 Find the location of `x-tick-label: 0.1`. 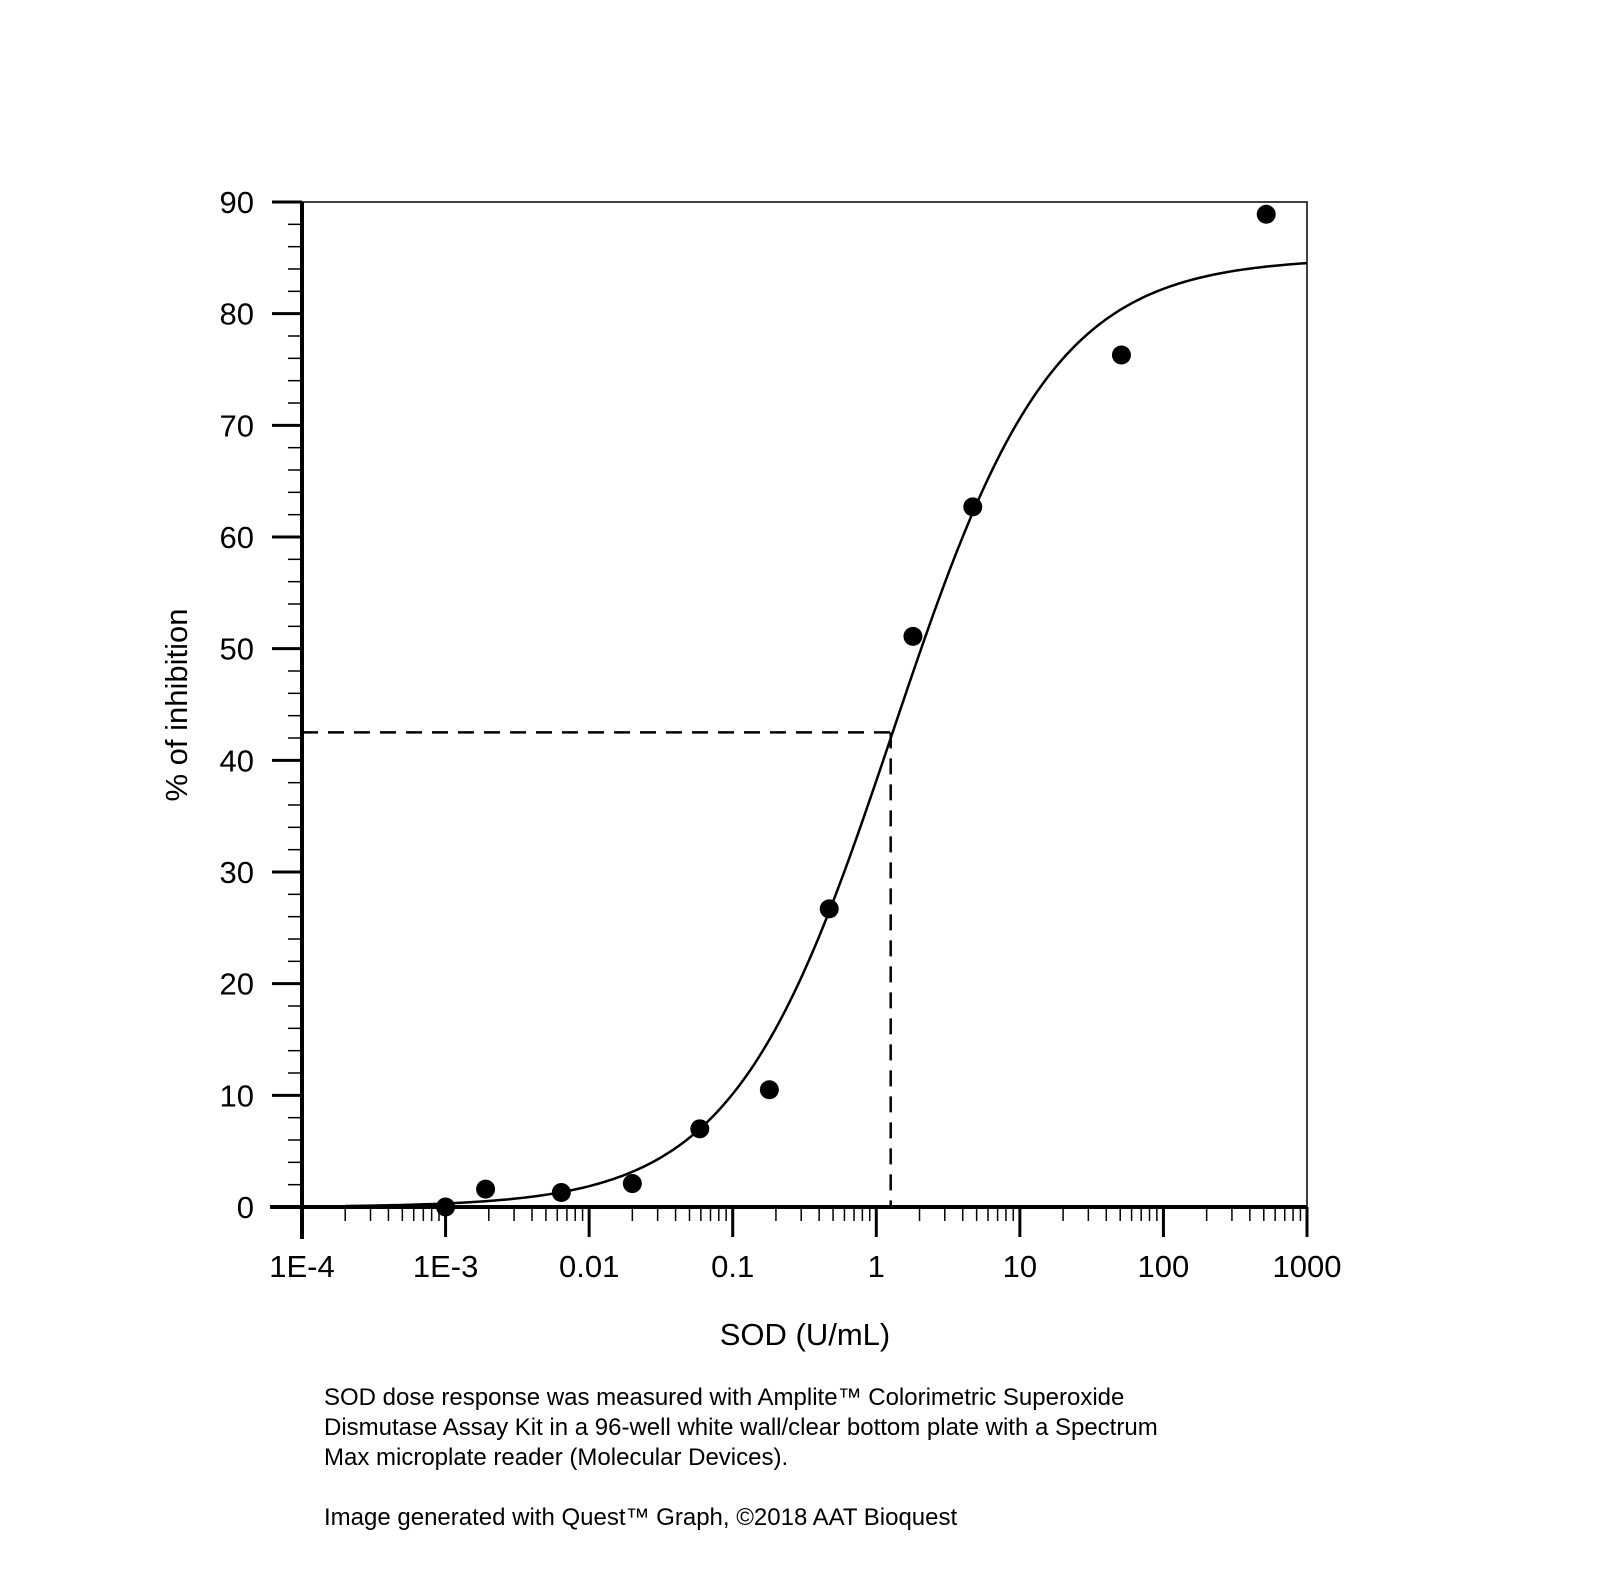

x-tick-label: 0.1 is located at coordinates (732, 1266).